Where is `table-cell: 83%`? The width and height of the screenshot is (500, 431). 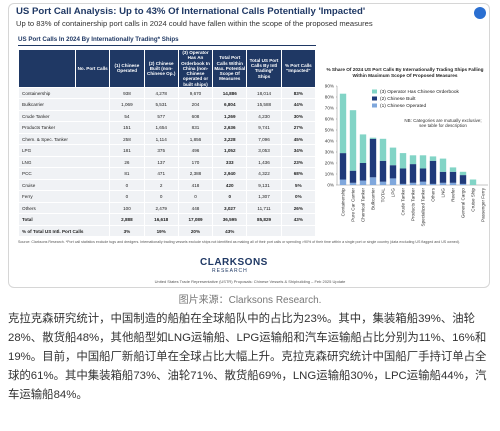
table-cell: 83% is located at coordinates (298, 93).